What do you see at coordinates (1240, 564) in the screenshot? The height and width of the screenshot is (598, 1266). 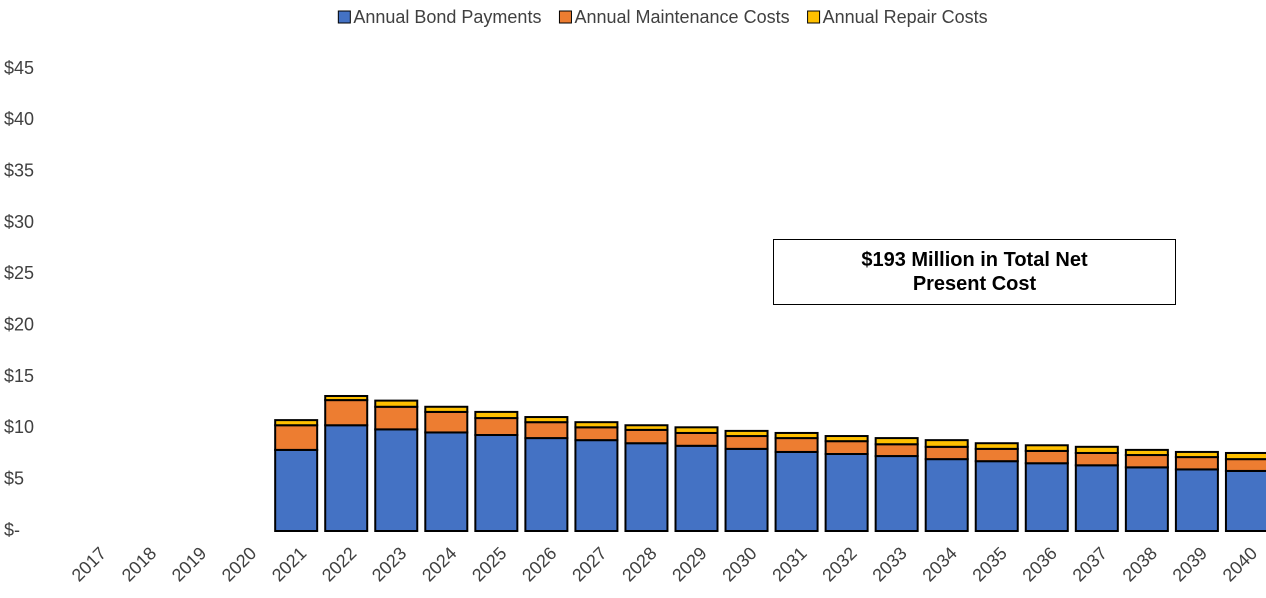 I see `x-tick-label: 2040` at bounding box center [1240, 564].